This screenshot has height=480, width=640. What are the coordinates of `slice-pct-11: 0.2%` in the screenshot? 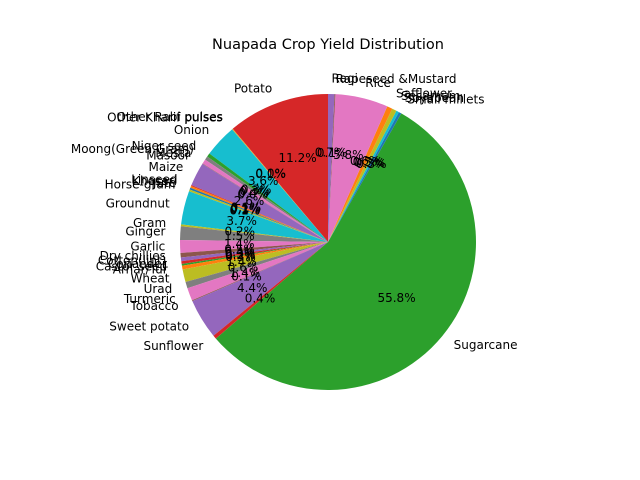 It's located at (245, 209).